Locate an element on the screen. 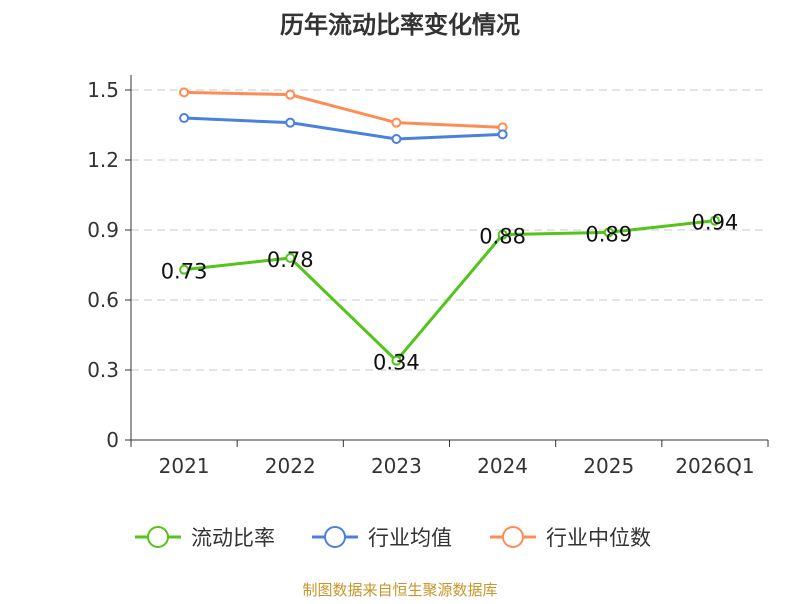 This screenshot has width=800, height=604. y-tick-label: 0 is located at coordinates (112, 440).